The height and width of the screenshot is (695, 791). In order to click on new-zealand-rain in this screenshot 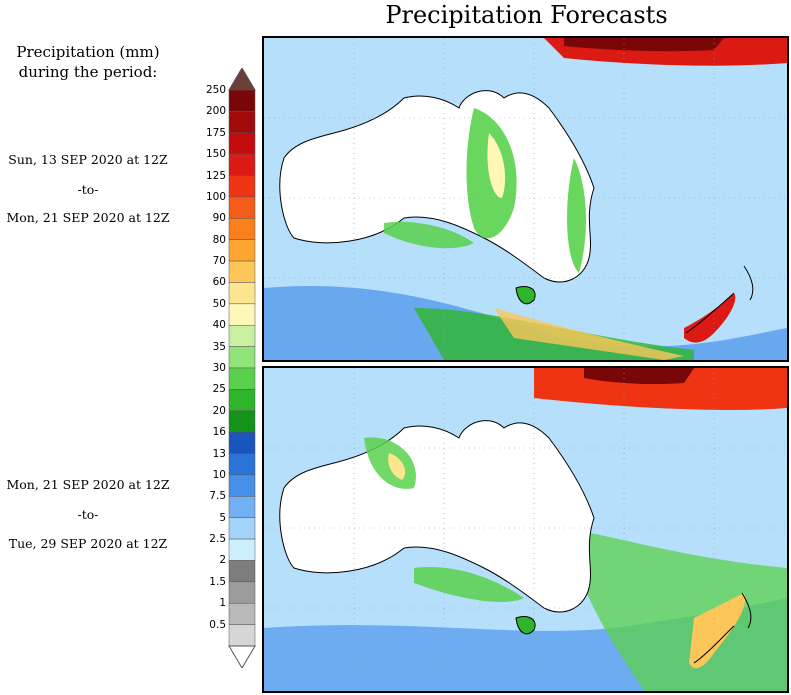, I will do `click(717, 631)`.